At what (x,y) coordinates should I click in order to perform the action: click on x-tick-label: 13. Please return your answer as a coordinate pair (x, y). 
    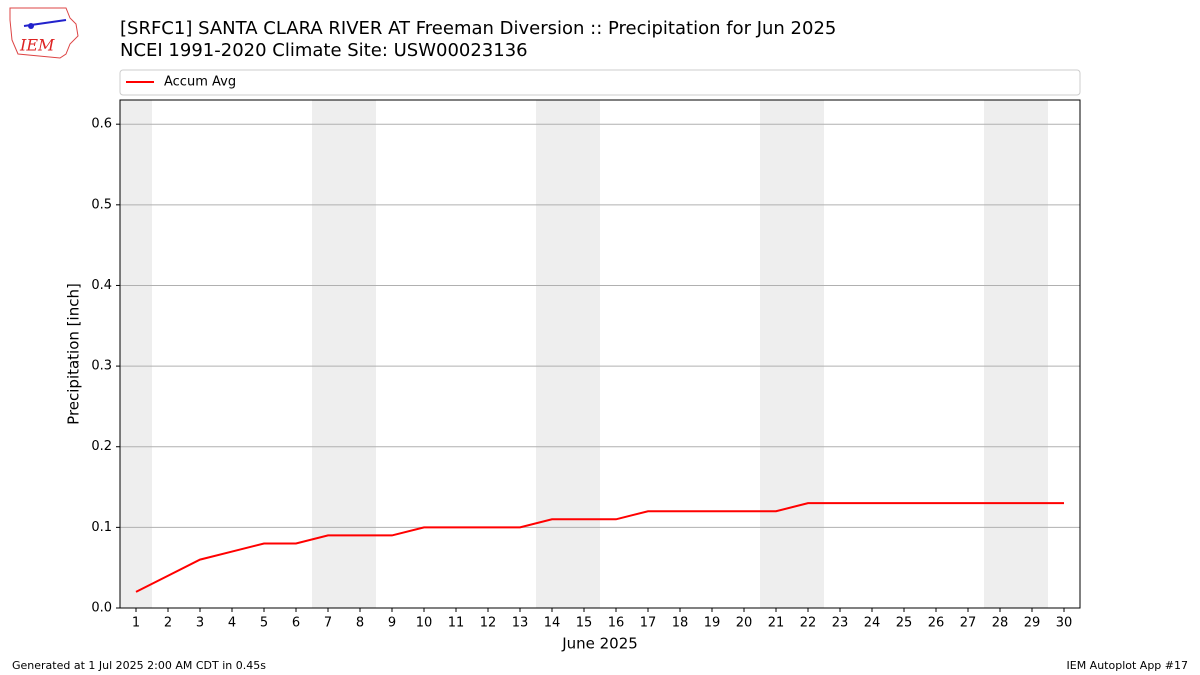
    Looking at the image, I should click on (520, 623).